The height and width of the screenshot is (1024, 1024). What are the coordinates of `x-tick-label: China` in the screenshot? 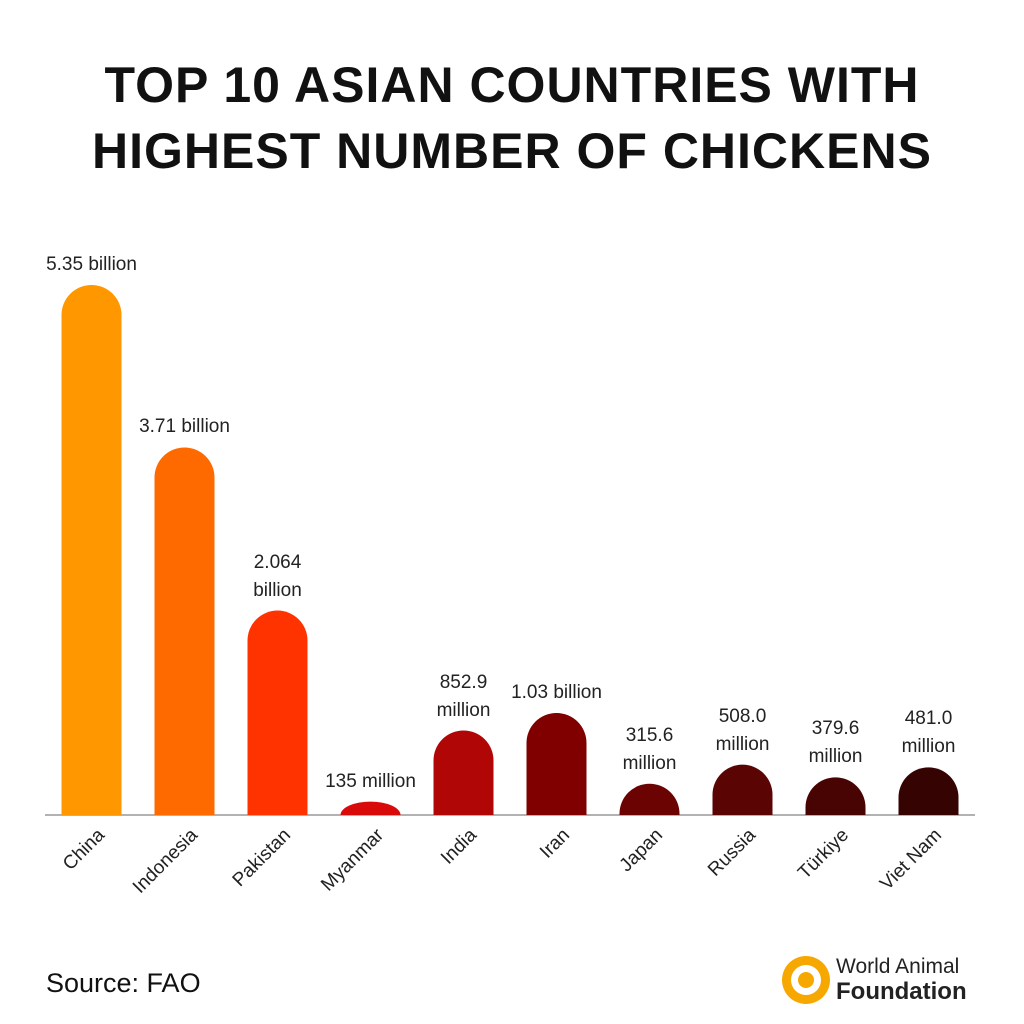 It's located at (84, 849).